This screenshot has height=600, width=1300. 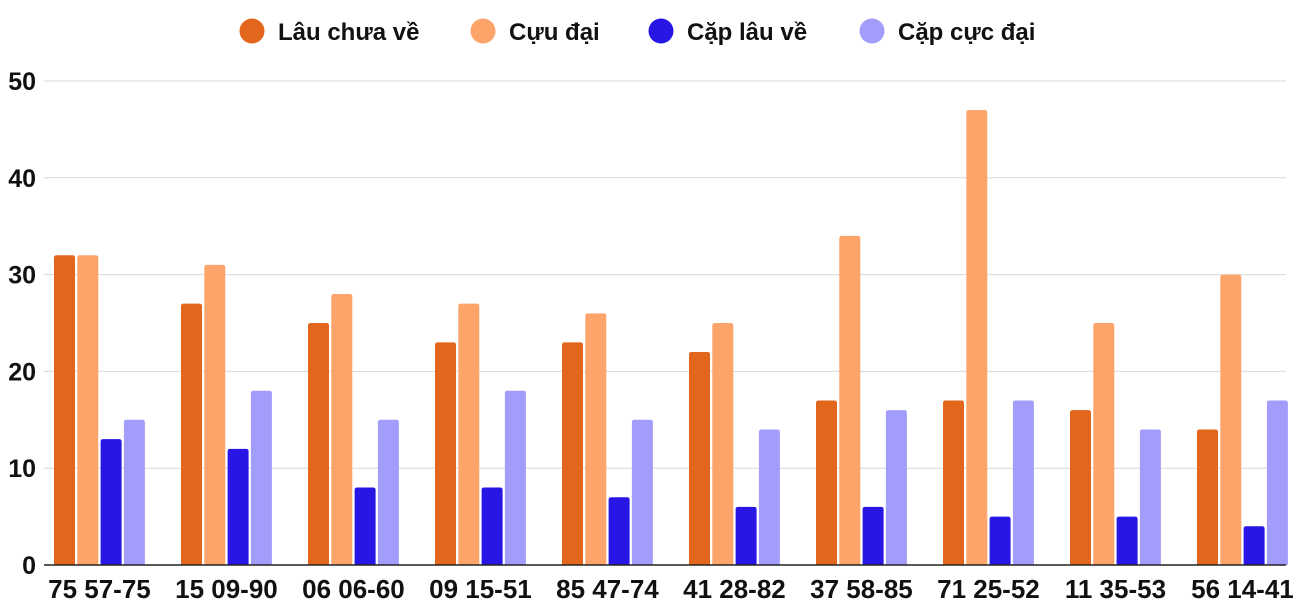 I want to click on x-tick-label: 41 28-82, so click(x=734, y=587).